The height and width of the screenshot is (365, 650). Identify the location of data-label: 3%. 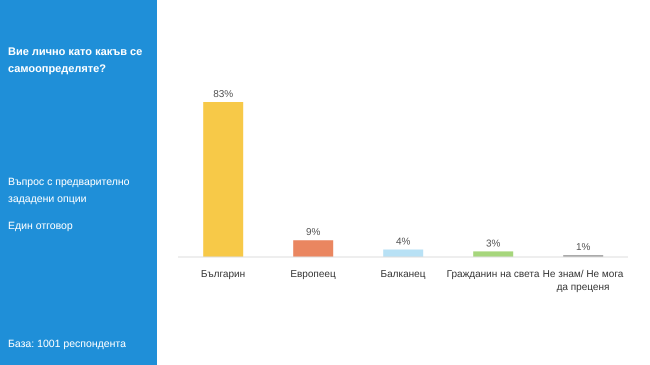
(493, 244).